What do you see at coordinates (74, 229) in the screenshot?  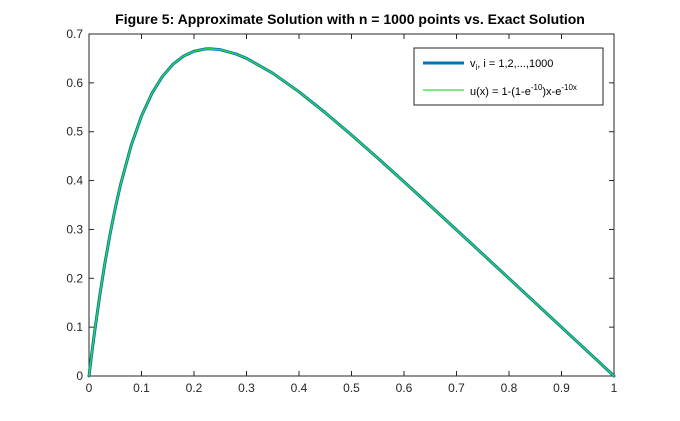 I see `y-tick-label: 0.3` at bounding box center [74, 229].